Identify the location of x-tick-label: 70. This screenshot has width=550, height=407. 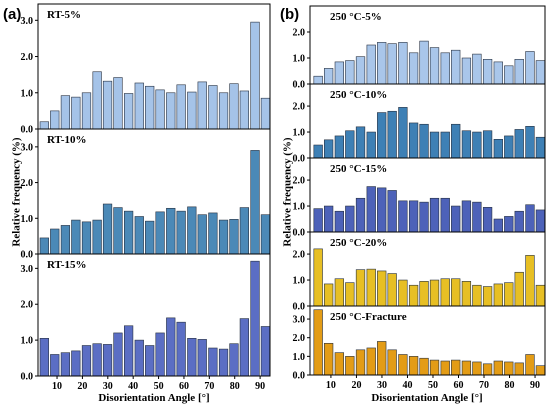
(484, 385).